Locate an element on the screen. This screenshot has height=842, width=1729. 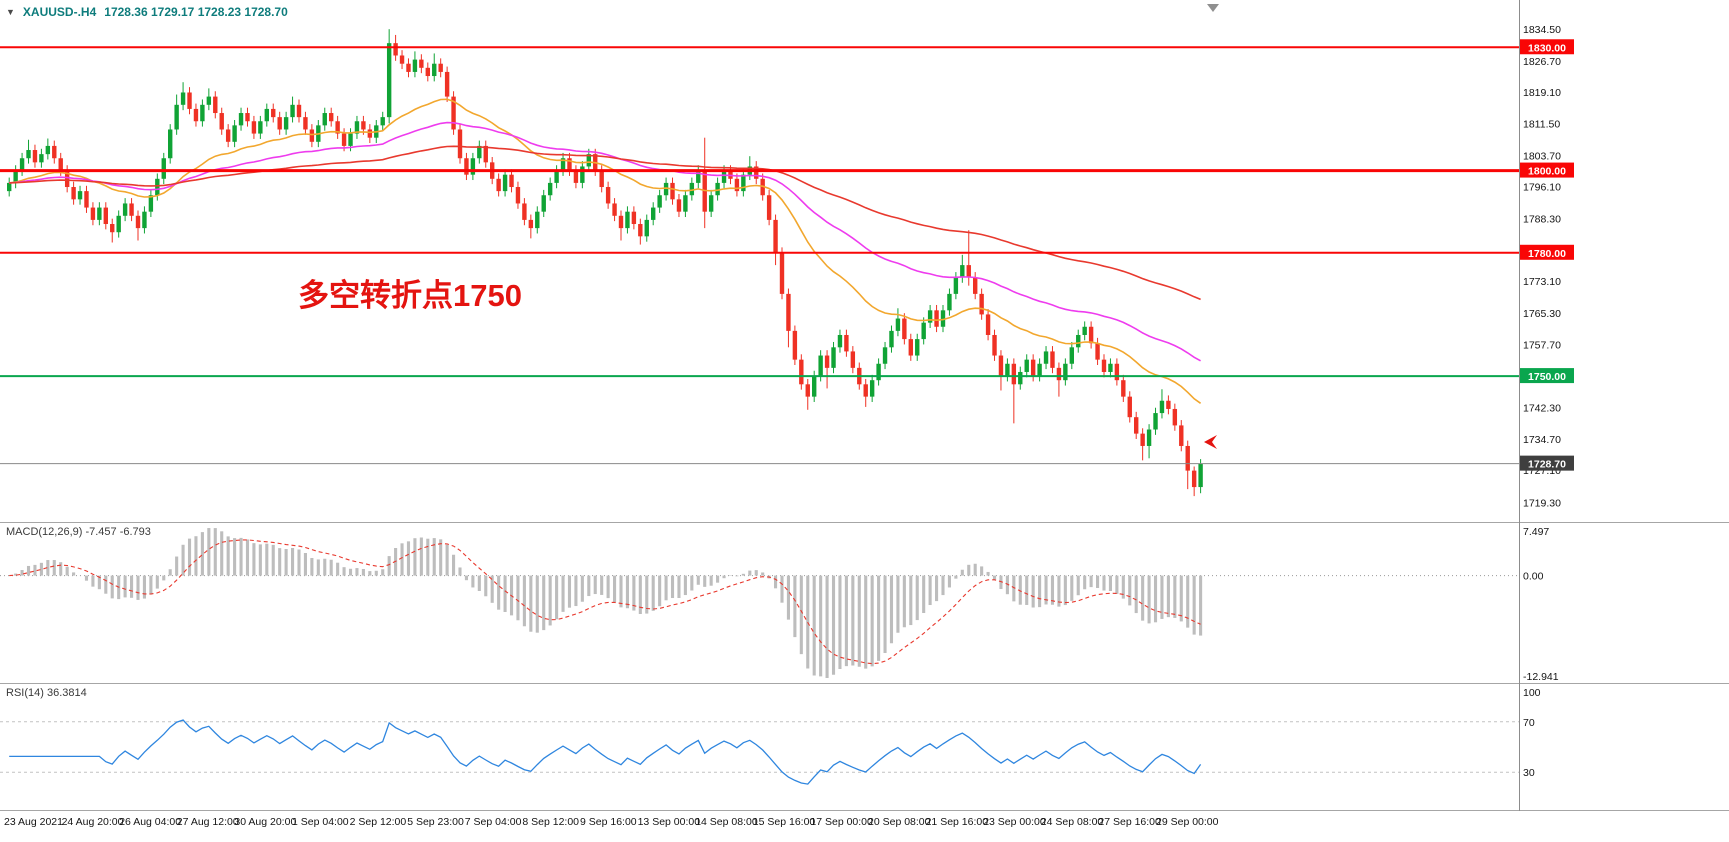
rsi-canvas: 100 70 30 is located at coordinates (864, 747).